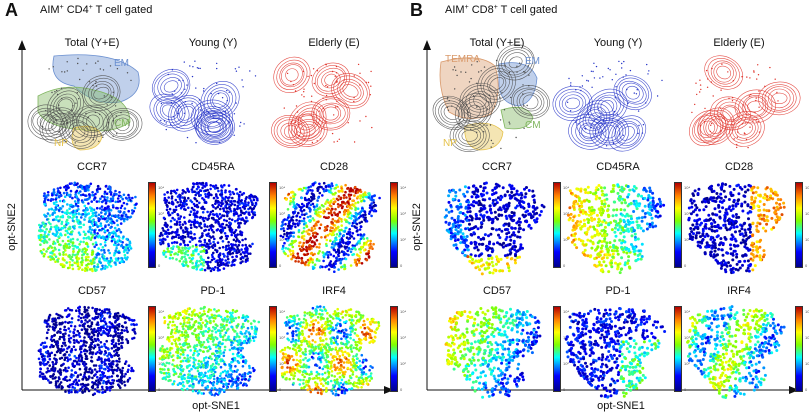 Image resolution: width=809 pixels, height=420 pixels. I want to click on plot-label: CD45RA, so click(213, 167).